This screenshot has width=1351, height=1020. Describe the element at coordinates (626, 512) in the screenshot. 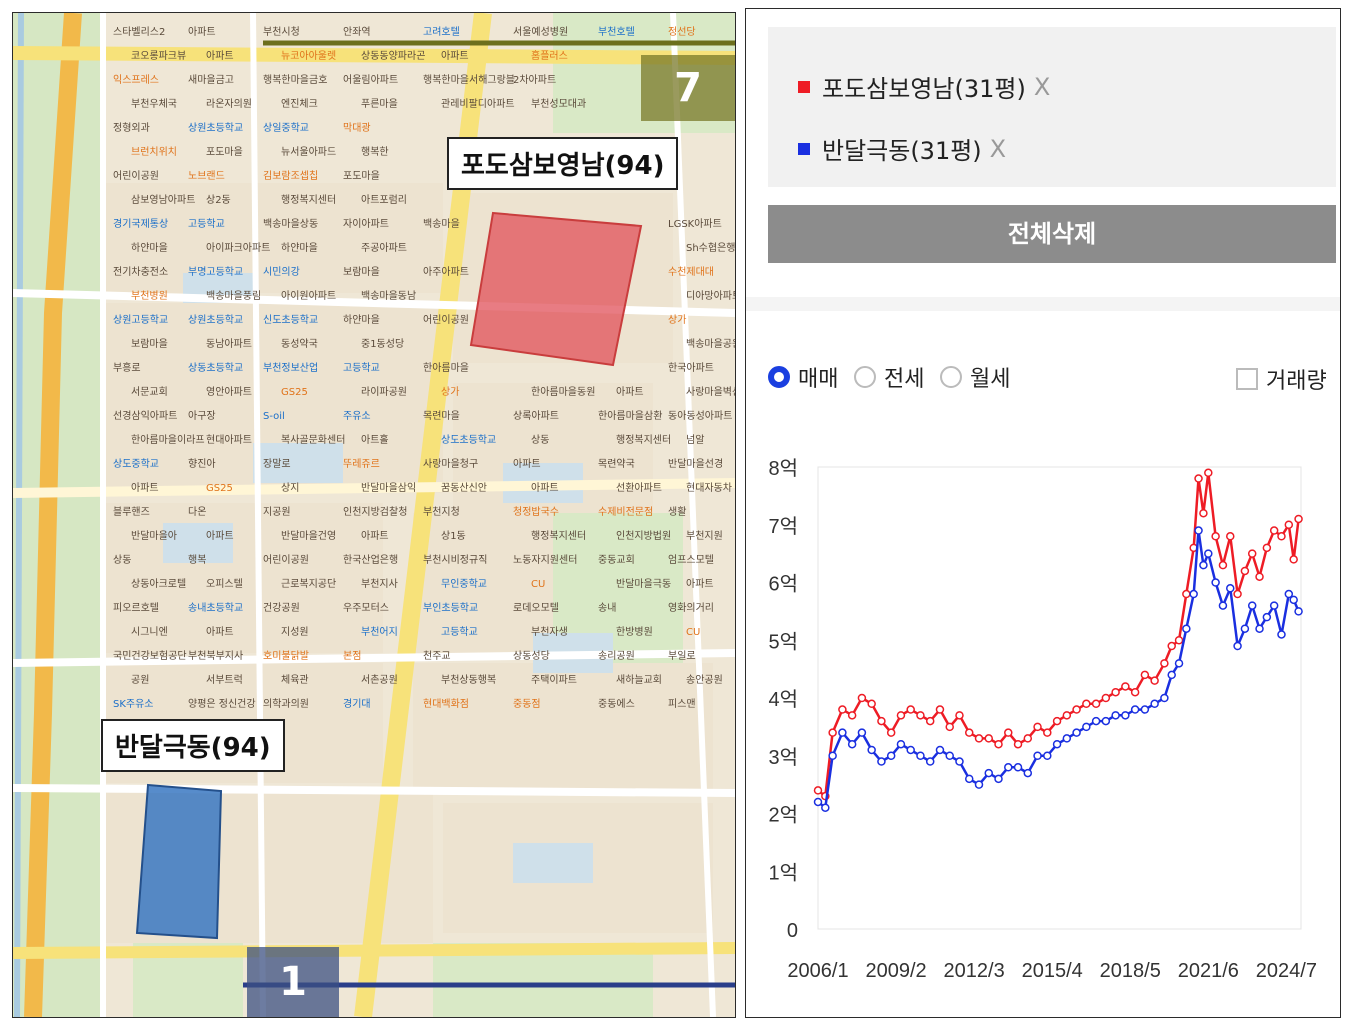

I see `map-poi-label: 수제비전문점` at that location.